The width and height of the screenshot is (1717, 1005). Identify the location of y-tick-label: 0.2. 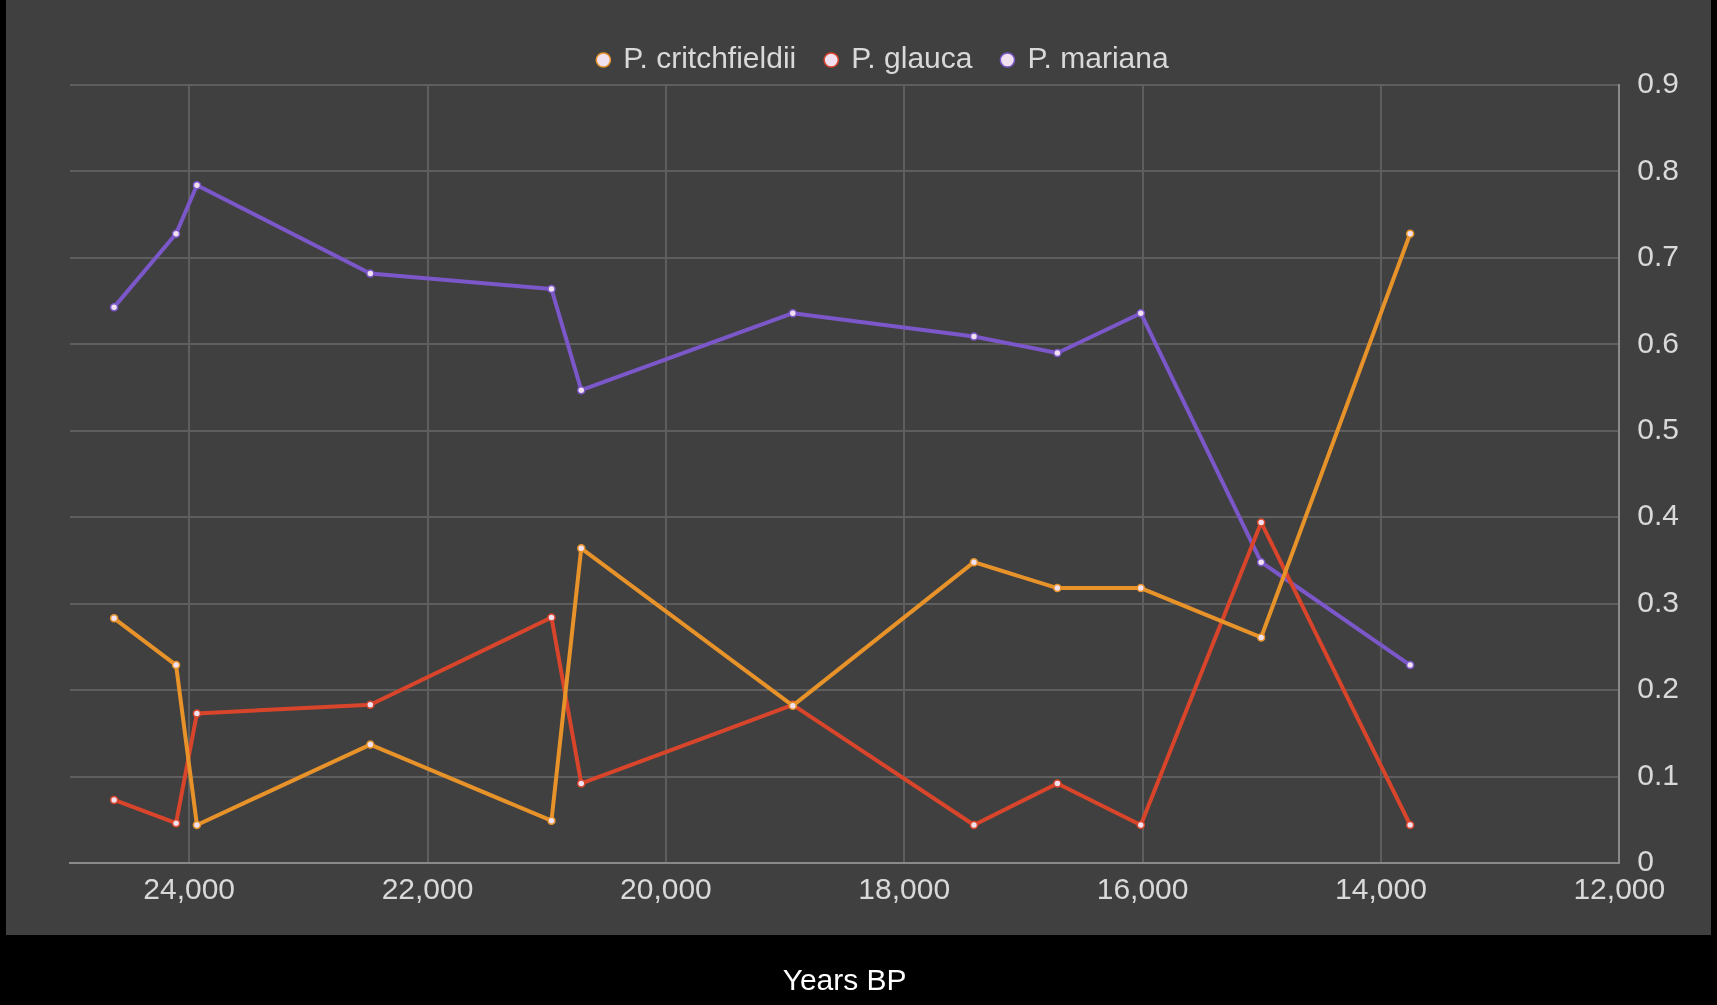
(1658, 688).